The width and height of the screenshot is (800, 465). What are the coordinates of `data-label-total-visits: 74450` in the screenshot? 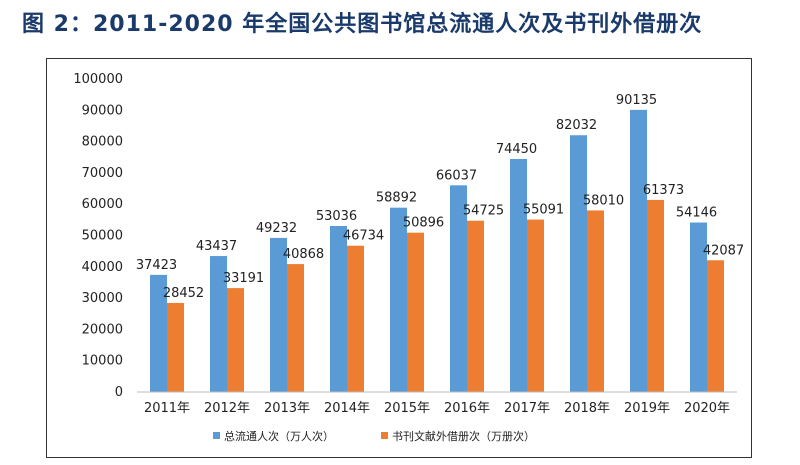 It's located at (516, 149).